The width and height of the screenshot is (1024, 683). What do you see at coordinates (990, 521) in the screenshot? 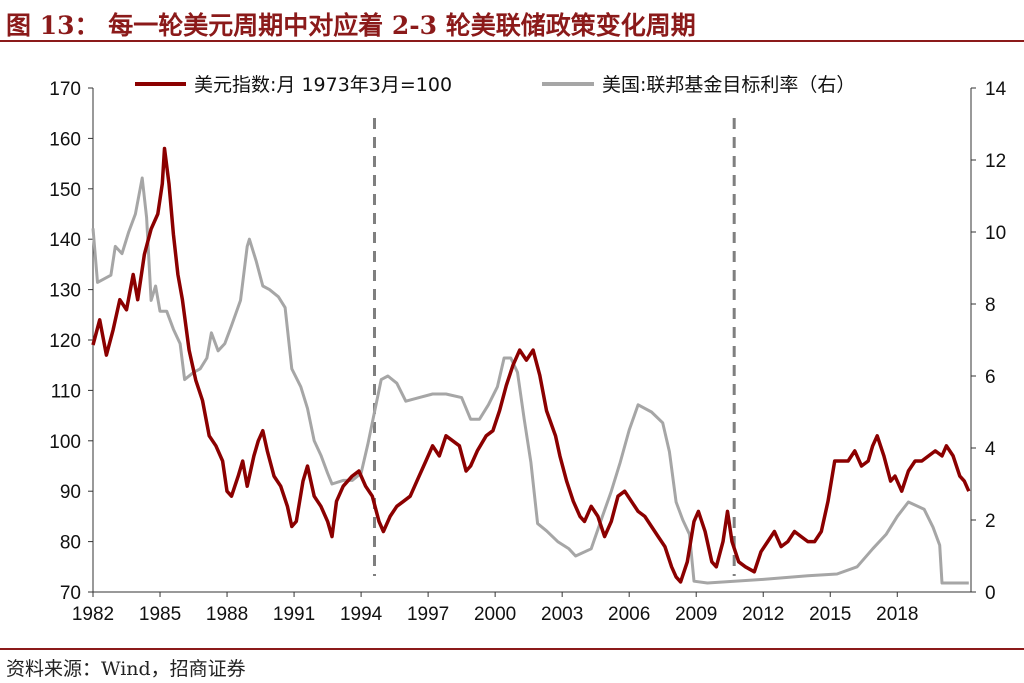
I see `right-tick-label: 2` at bounding box center [990, 521].